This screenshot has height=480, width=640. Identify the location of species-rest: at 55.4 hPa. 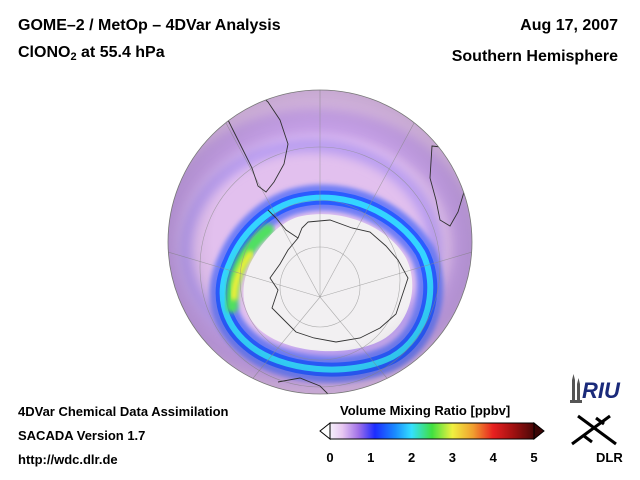
(120, 52).